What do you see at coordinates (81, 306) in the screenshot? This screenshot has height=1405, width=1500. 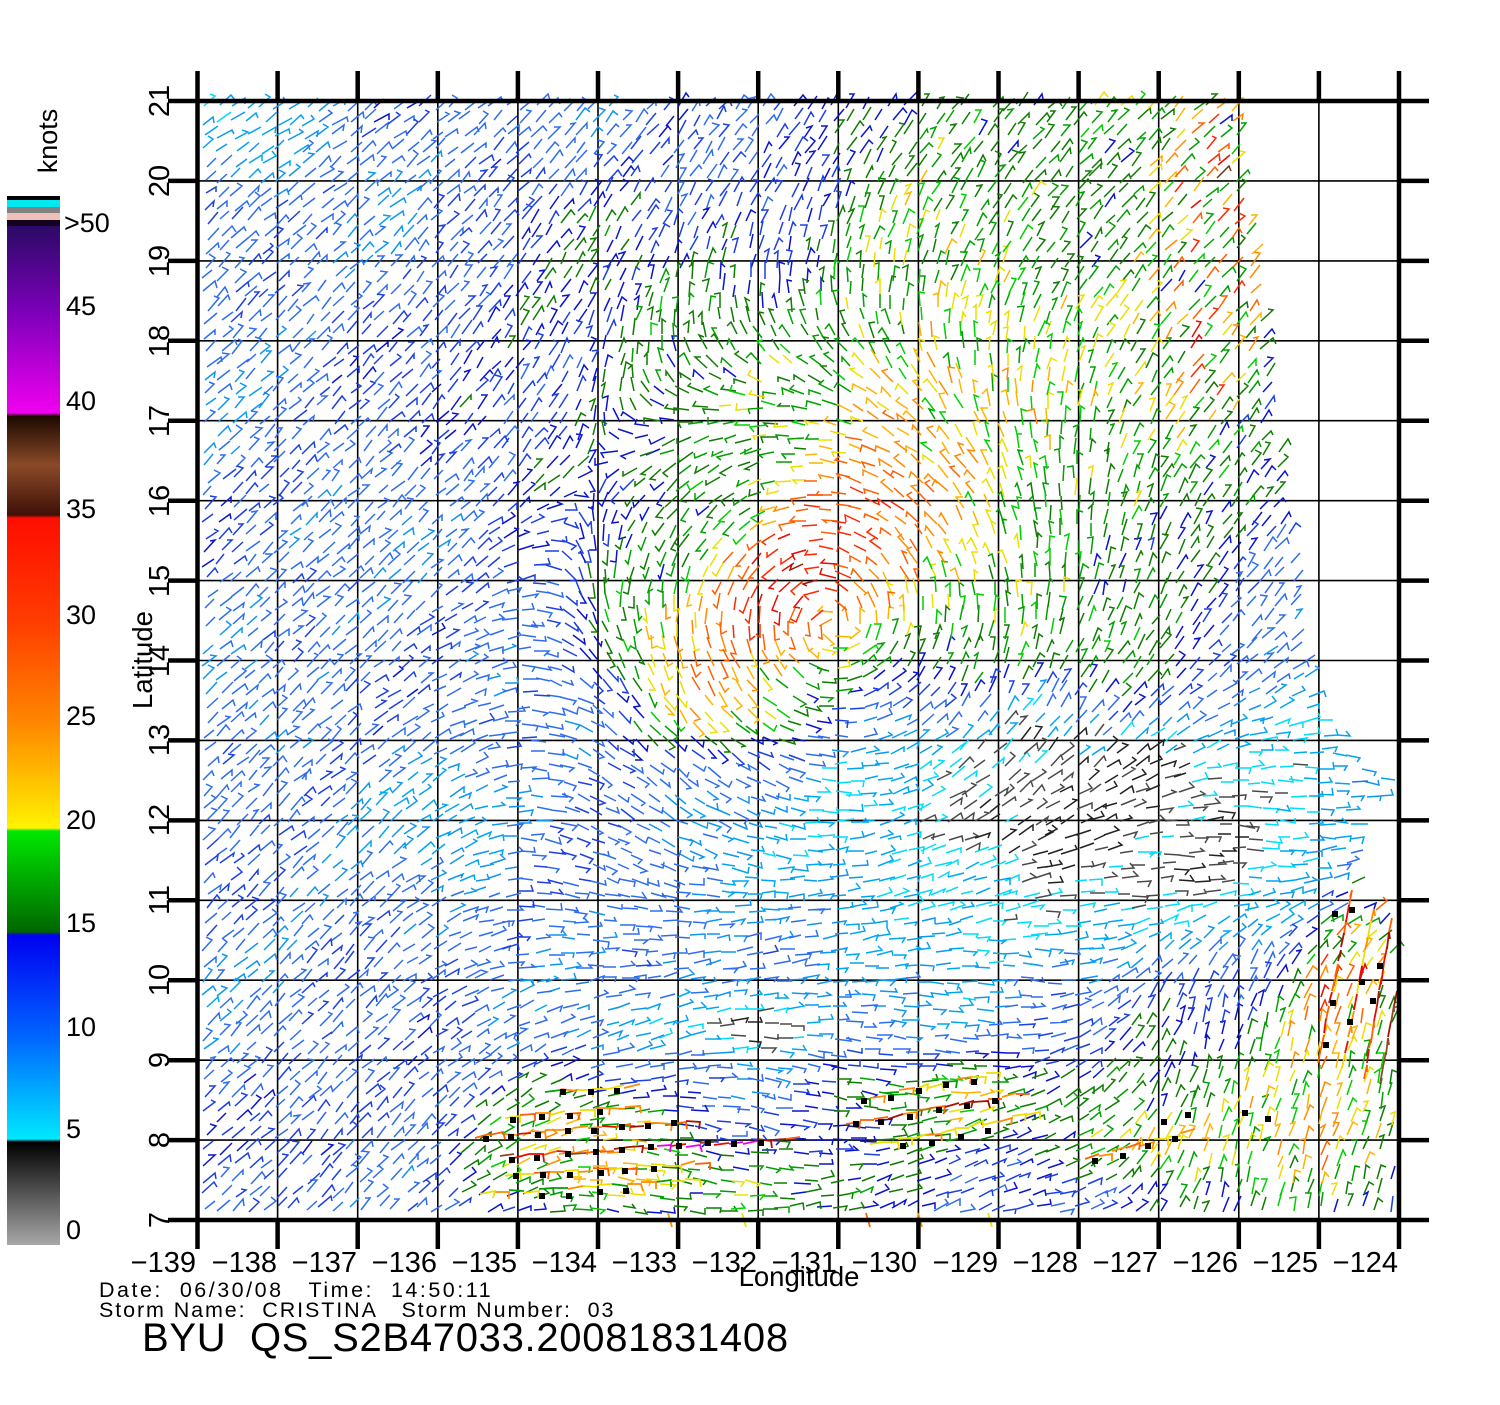 I see `svg-text: 45` at bounding box center [81, 306].